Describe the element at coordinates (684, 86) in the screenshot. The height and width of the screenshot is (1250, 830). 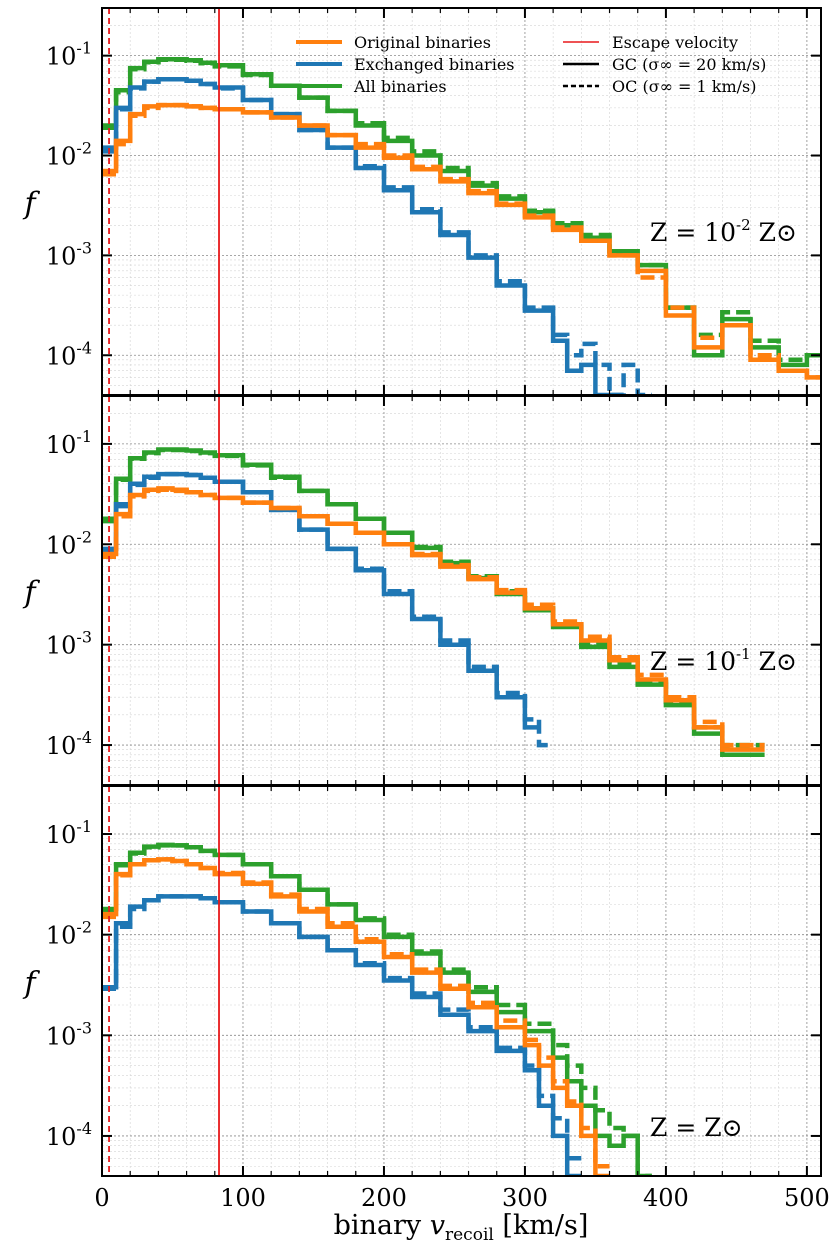
I see `legend-label-oc: OC (σ∞ = 1 km/s)` at that location.